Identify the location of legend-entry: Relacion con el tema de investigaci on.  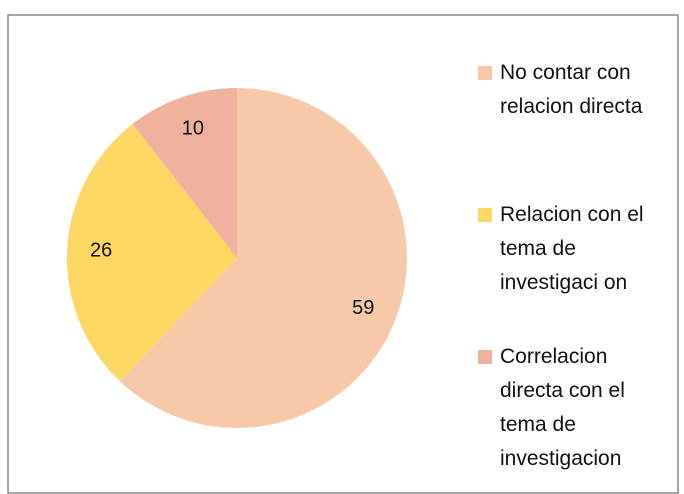
(568, 249).